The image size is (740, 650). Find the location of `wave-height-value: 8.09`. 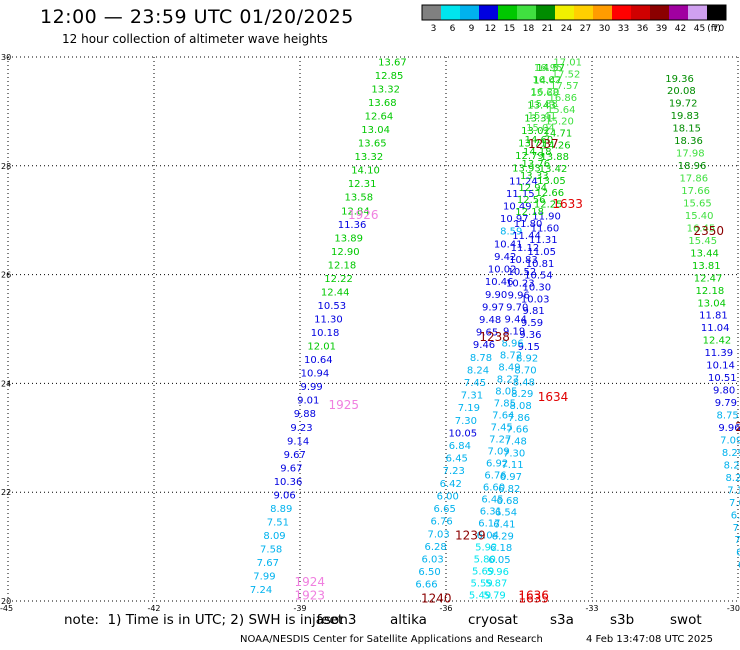

wave-height-value: 8.09 is located at coordinates (274, 536).